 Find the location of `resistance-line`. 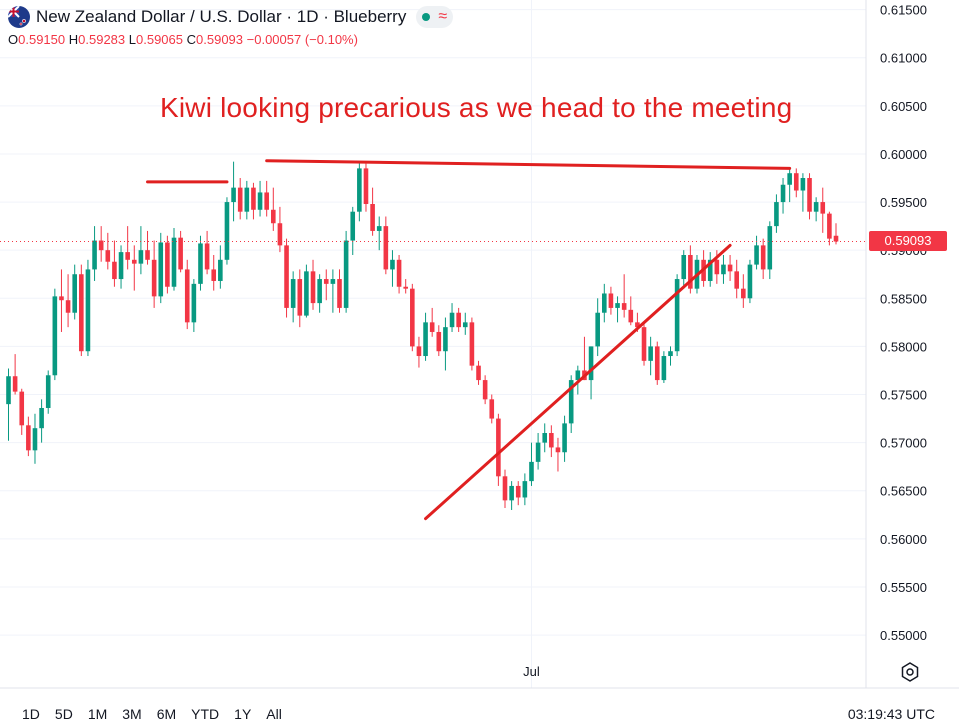

resistance-line is located at coordinates (528, 164).